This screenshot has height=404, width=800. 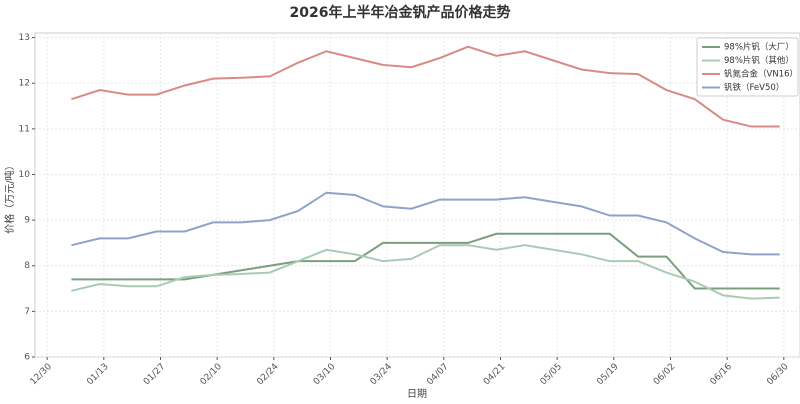 I want to click on x-tick-label: 02/10, so click(x=212, y=375).